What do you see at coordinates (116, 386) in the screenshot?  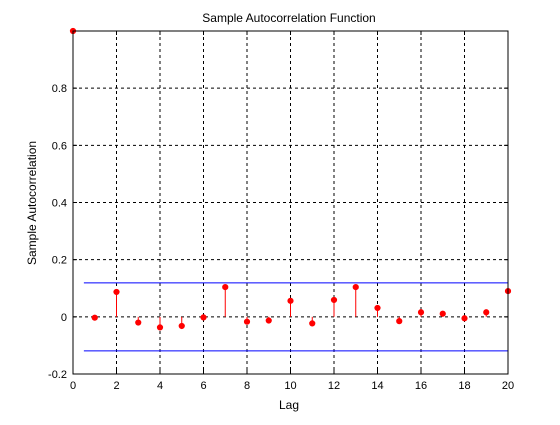 I see `x-tick-label: 2` at bounding box center [116, 386].